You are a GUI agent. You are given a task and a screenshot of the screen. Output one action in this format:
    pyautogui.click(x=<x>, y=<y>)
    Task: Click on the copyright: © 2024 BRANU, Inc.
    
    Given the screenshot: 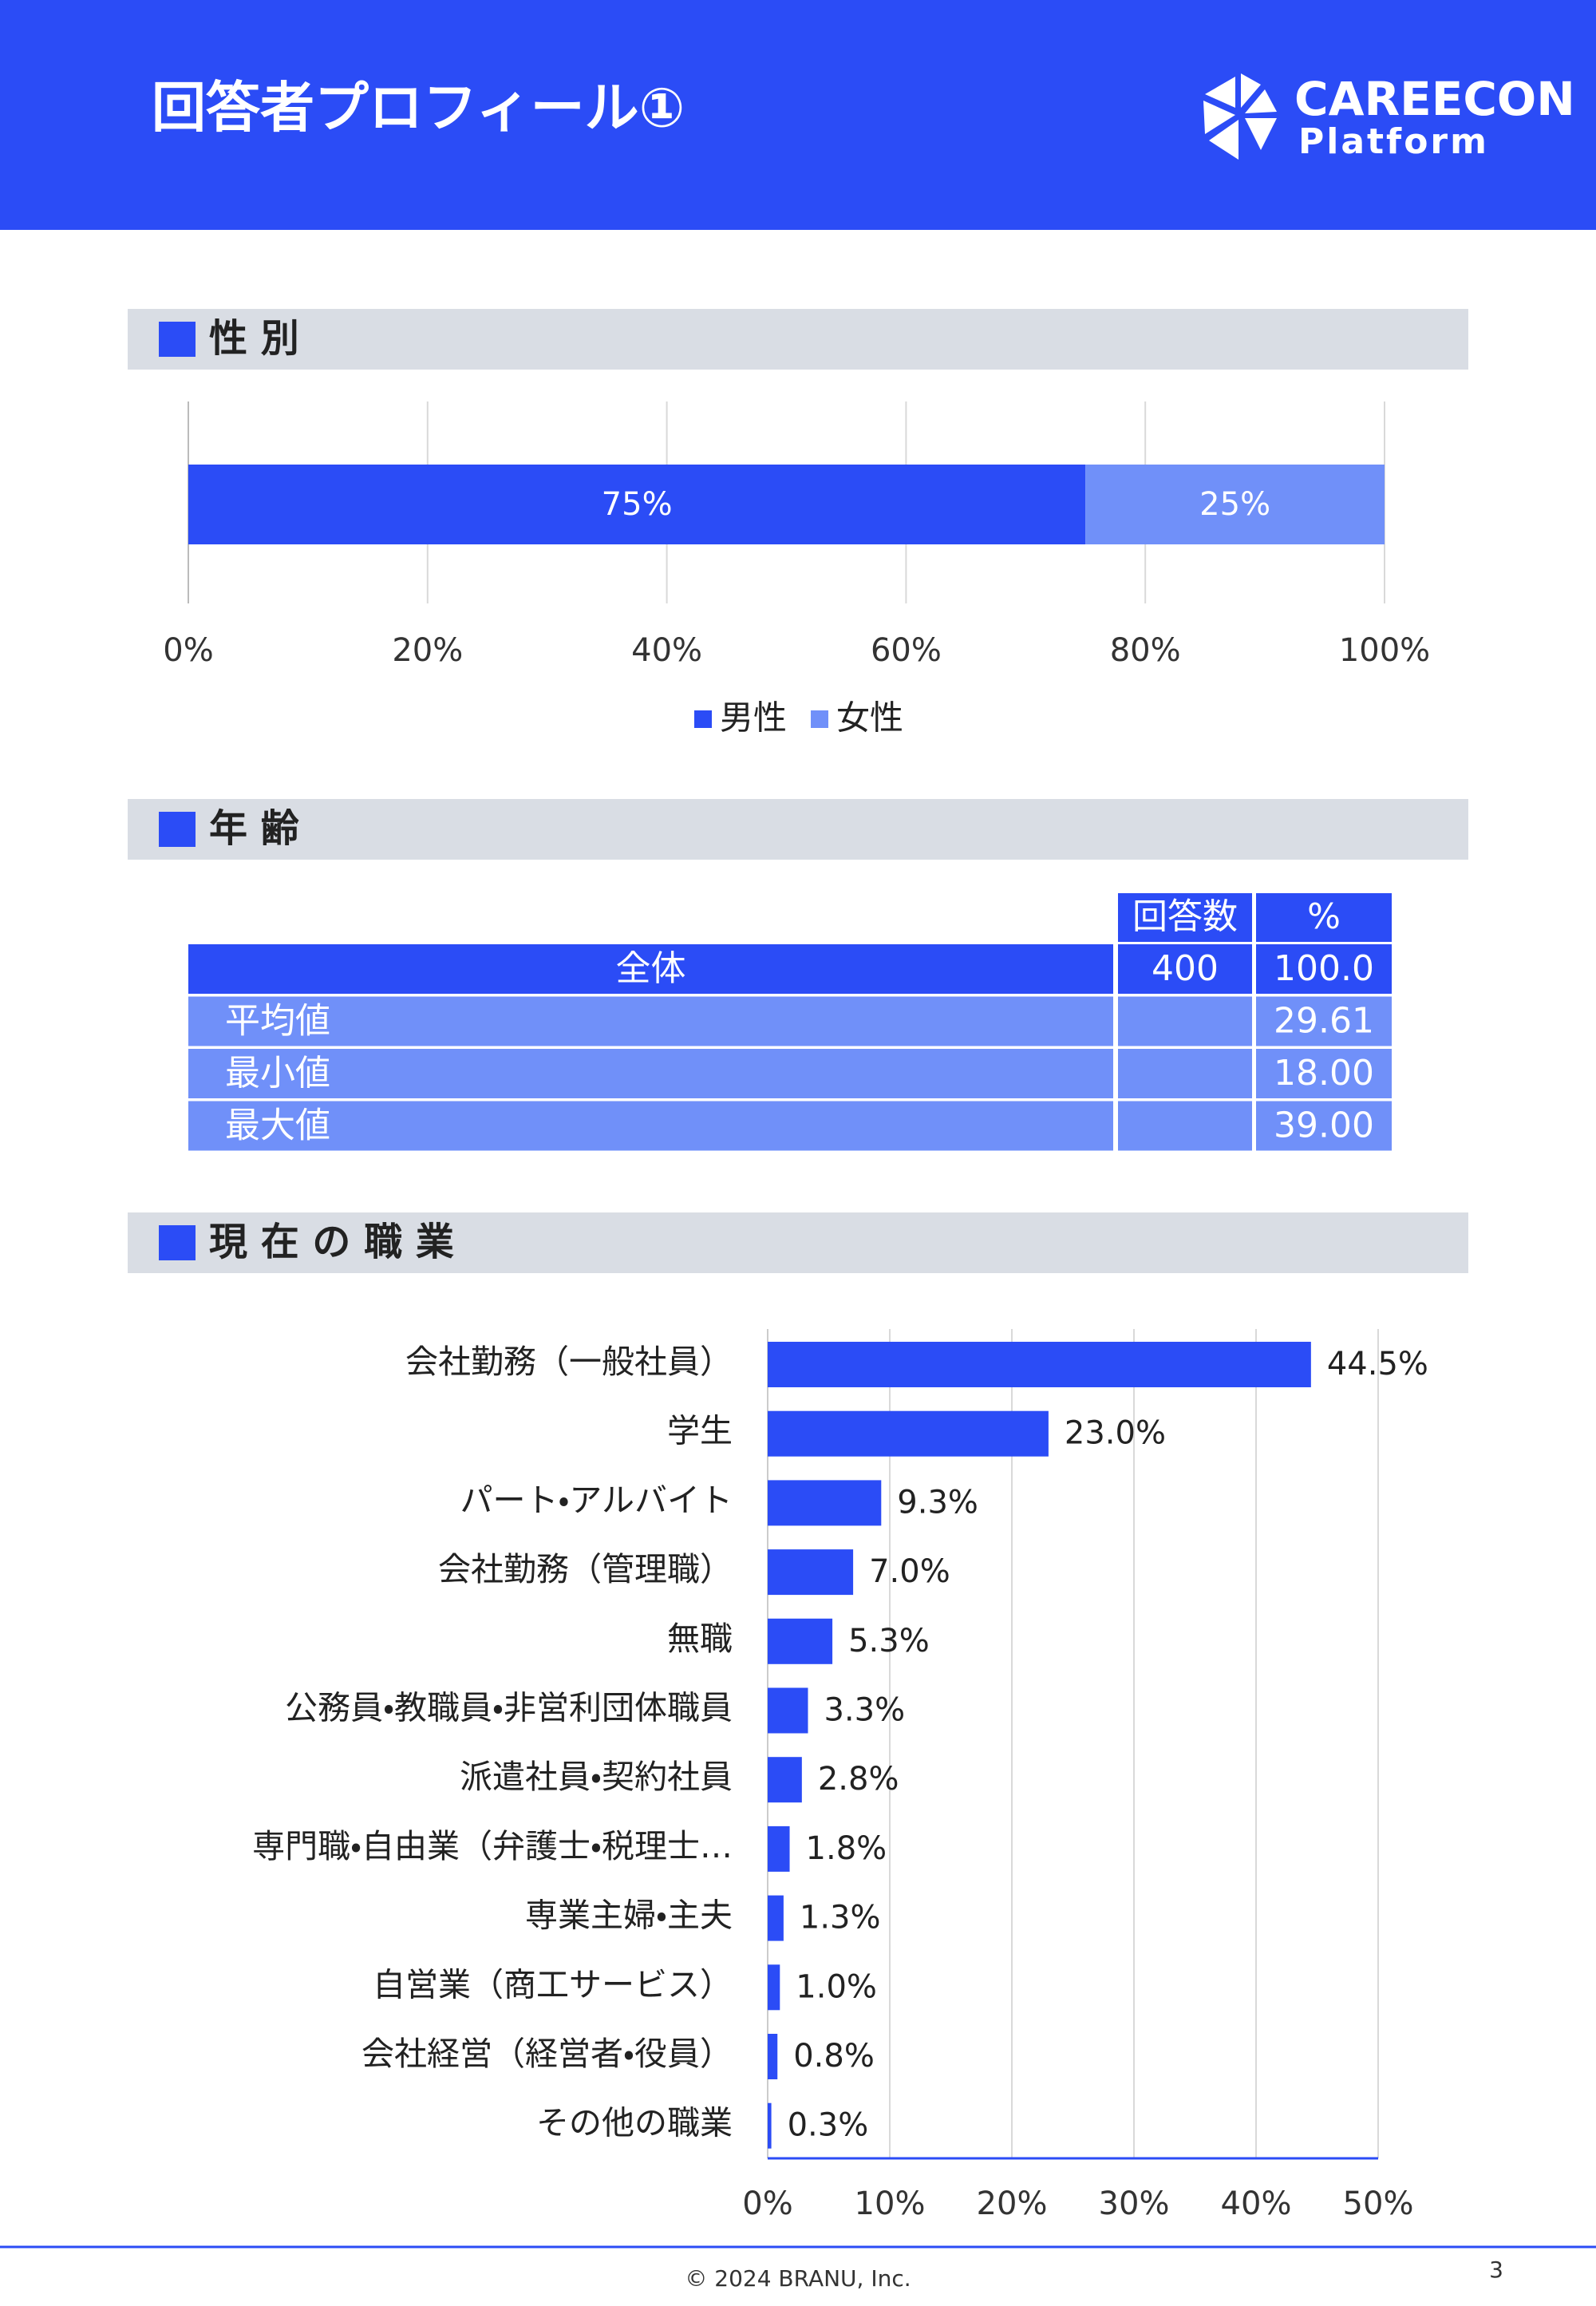 What is the action you would take?
    pyautogui.click(x=798, y=2278)
    